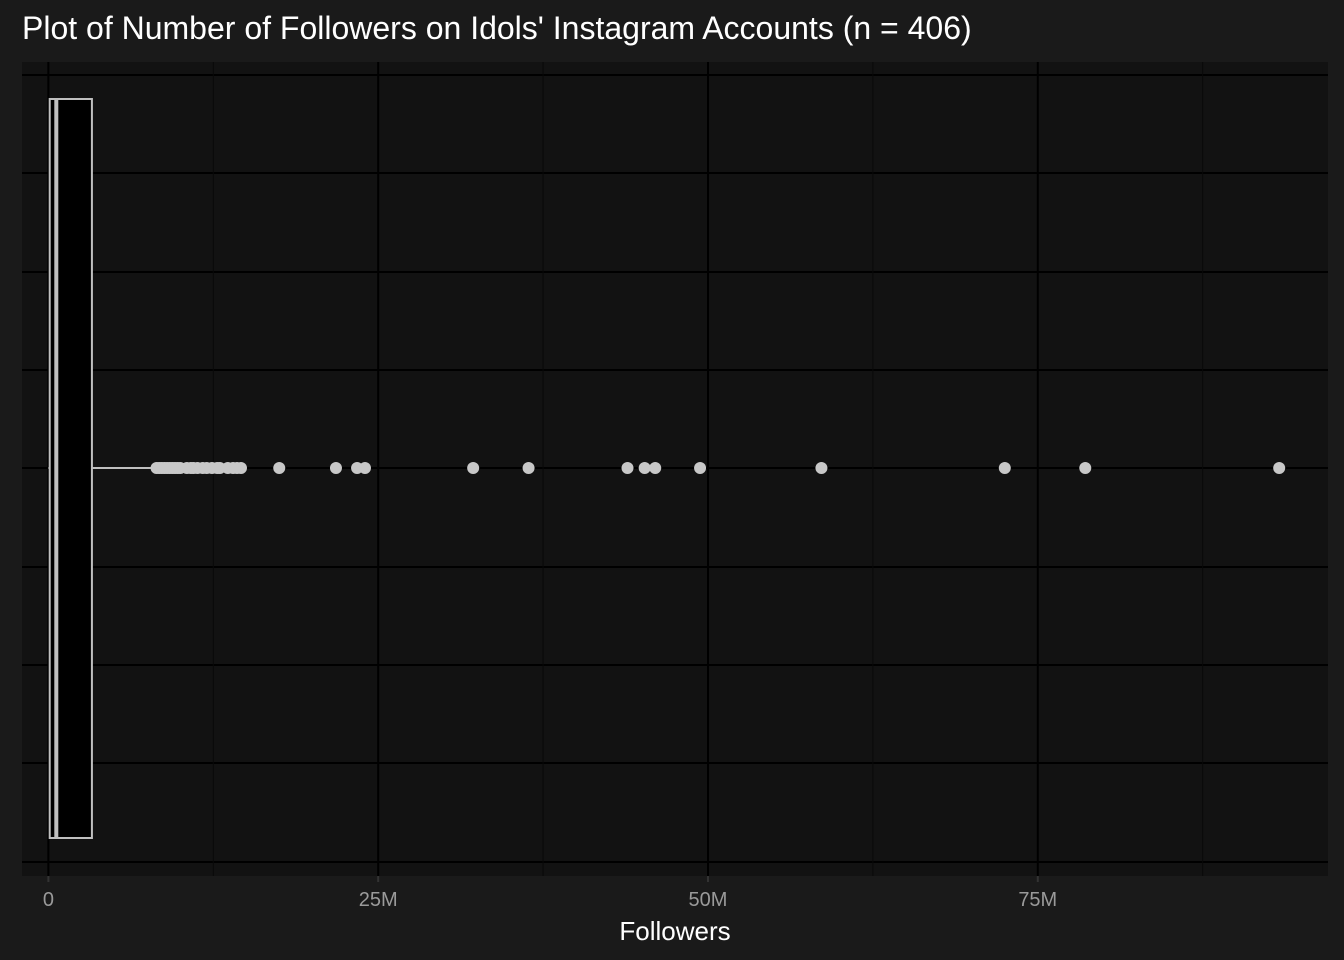 The image size is (1344, 960). I want to click on x-axis-label: Followers, so click(674, 931).